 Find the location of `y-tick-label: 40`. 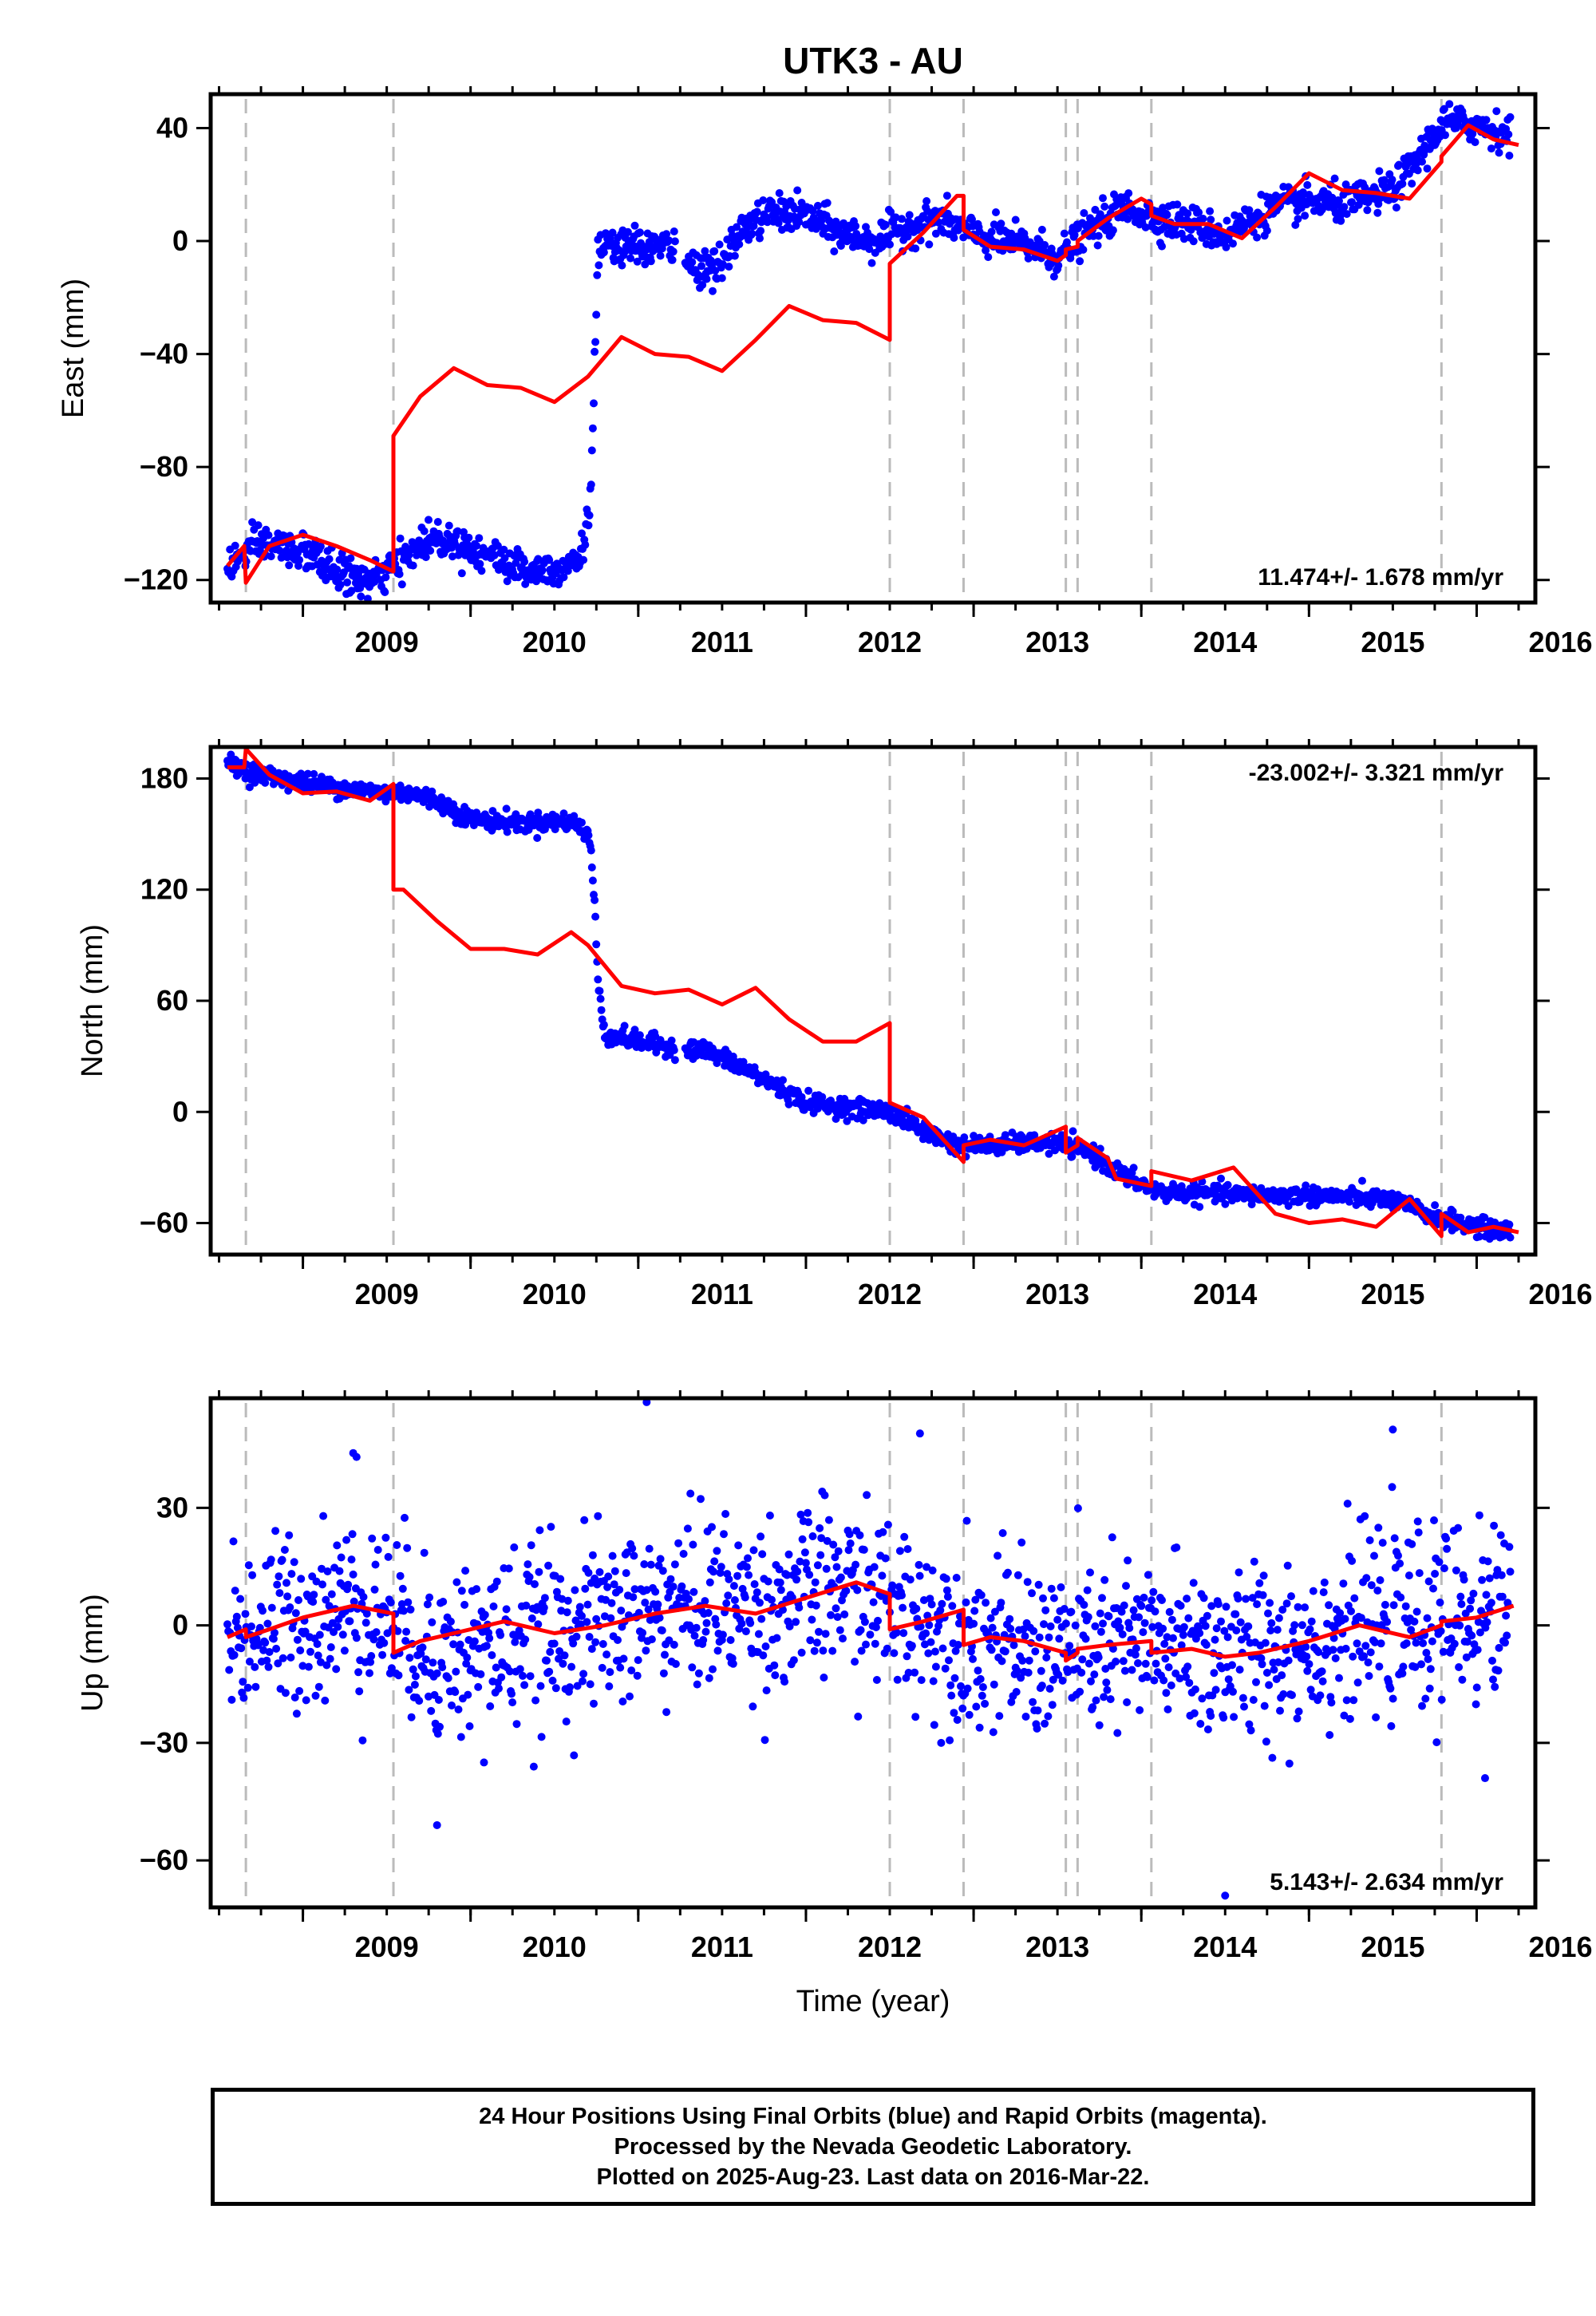

y-tick-label: 40 is located at coordinates (172, 128).